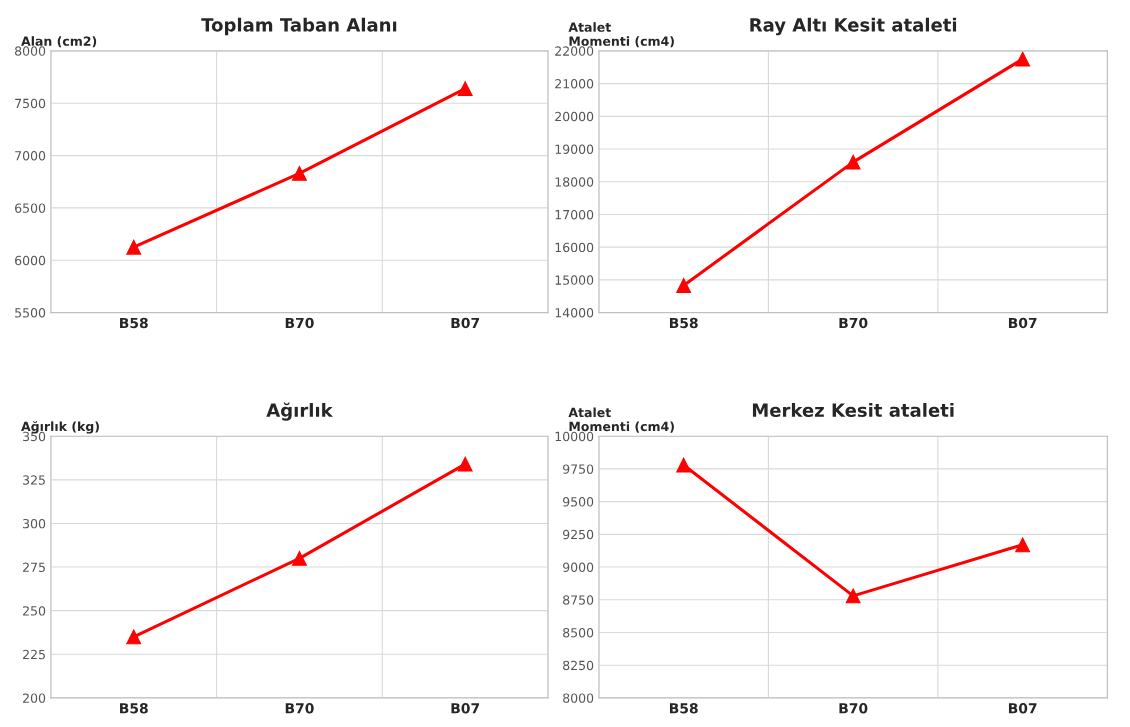  What do you see at coordinates (578, 502) in the screenshot?
I see `y-tick-label: 9500` at bounding box center [578, 502].